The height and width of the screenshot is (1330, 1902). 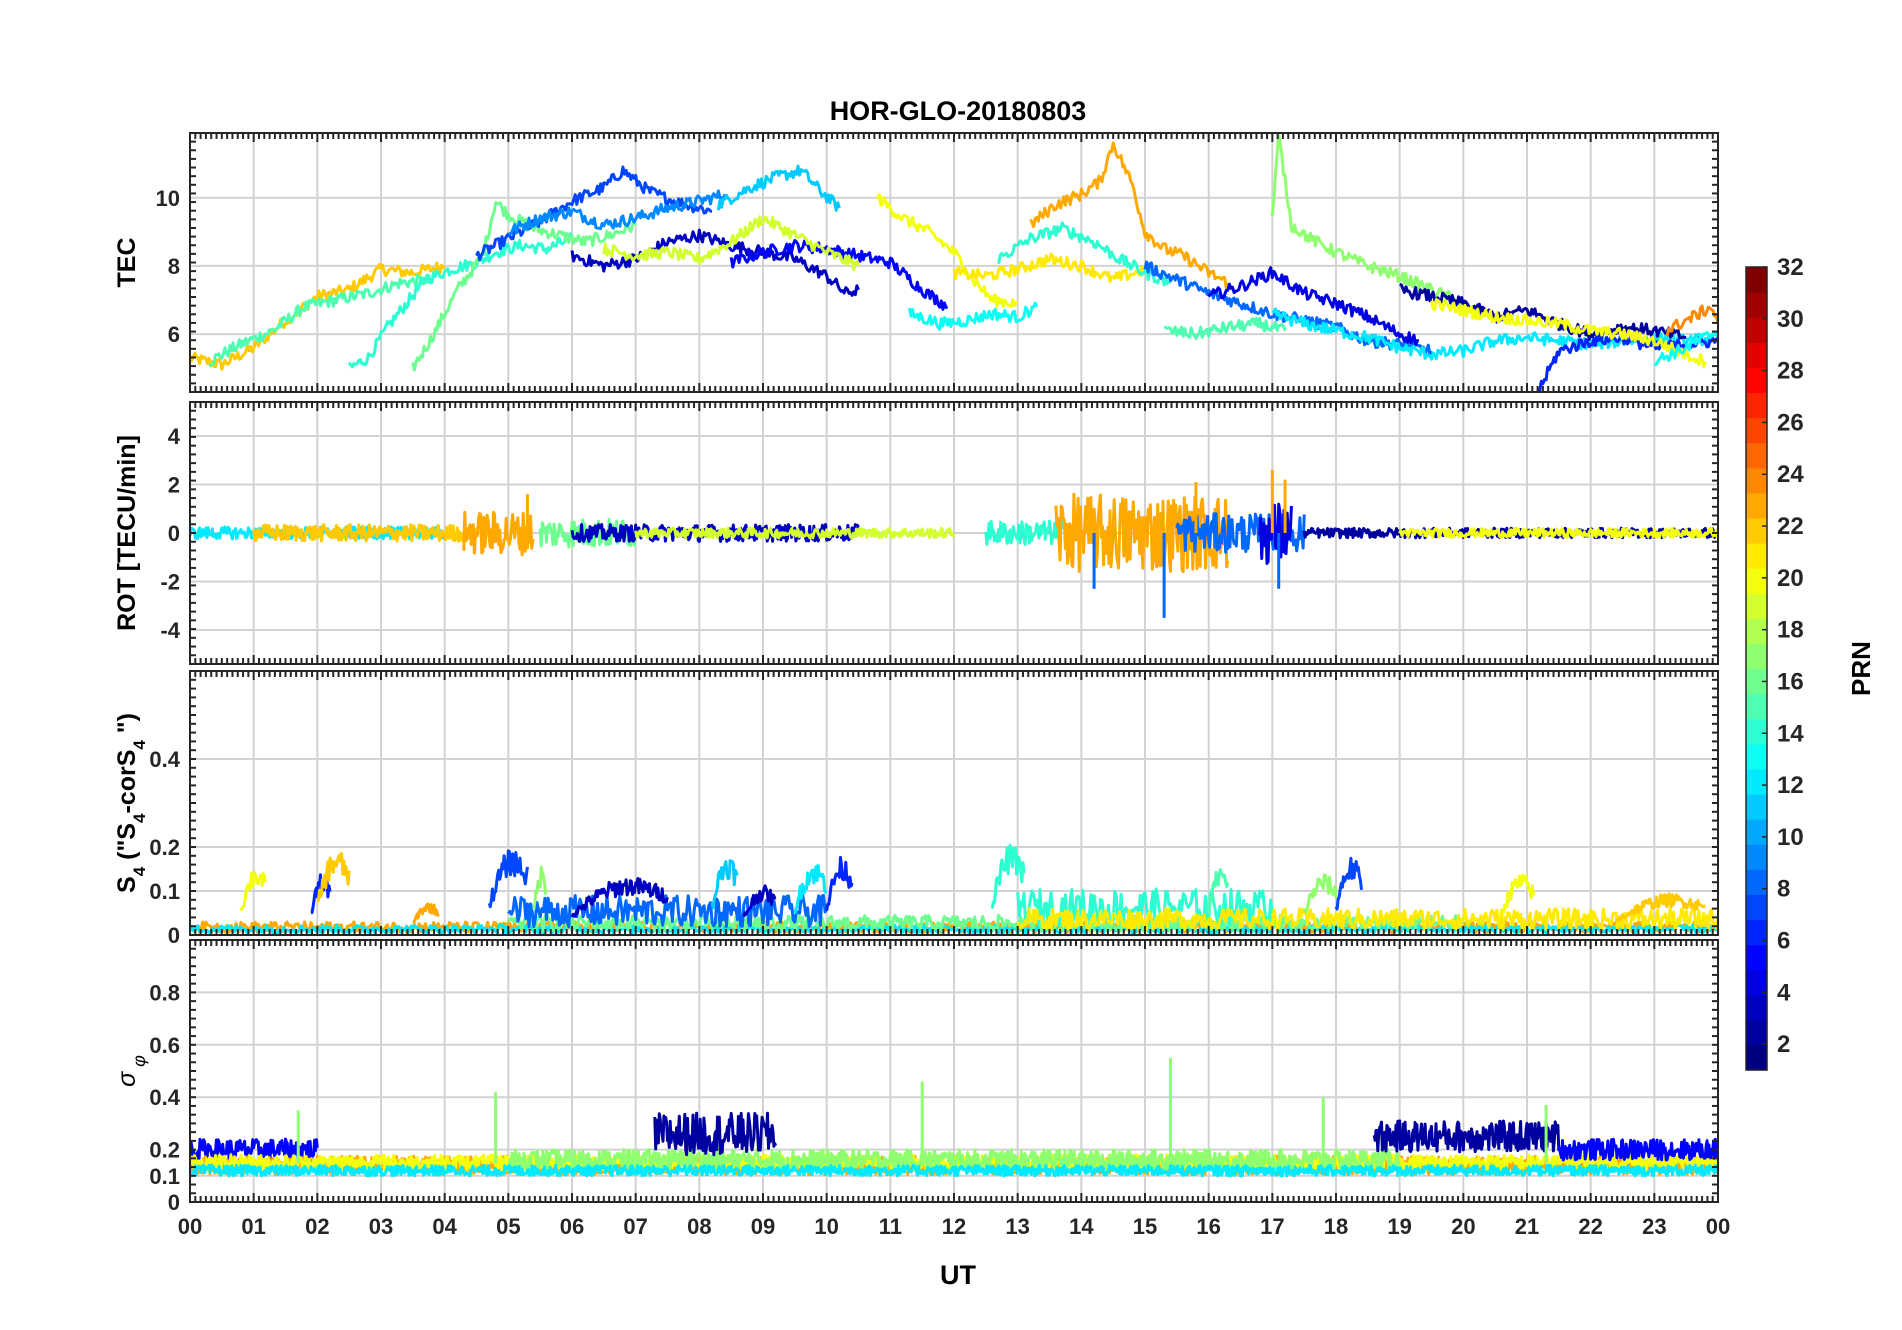 I want to click on y-tick-label: 2, so click(x=174, y=484).